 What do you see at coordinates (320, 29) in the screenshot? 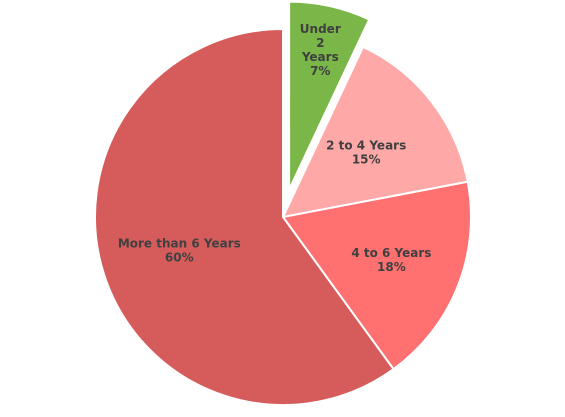
I see `data-label-line: Under` at bounding box center [320, 29].